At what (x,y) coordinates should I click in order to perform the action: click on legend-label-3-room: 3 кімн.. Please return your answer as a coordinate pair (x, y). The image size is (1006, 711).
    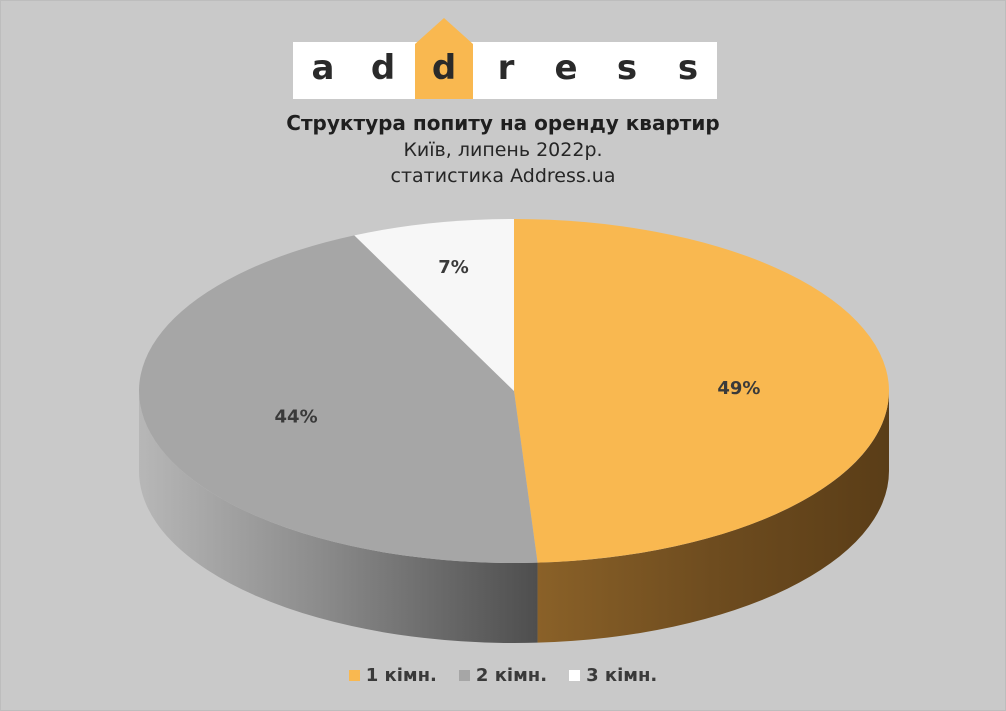
    Looking at the image, I should click on (622, 675).